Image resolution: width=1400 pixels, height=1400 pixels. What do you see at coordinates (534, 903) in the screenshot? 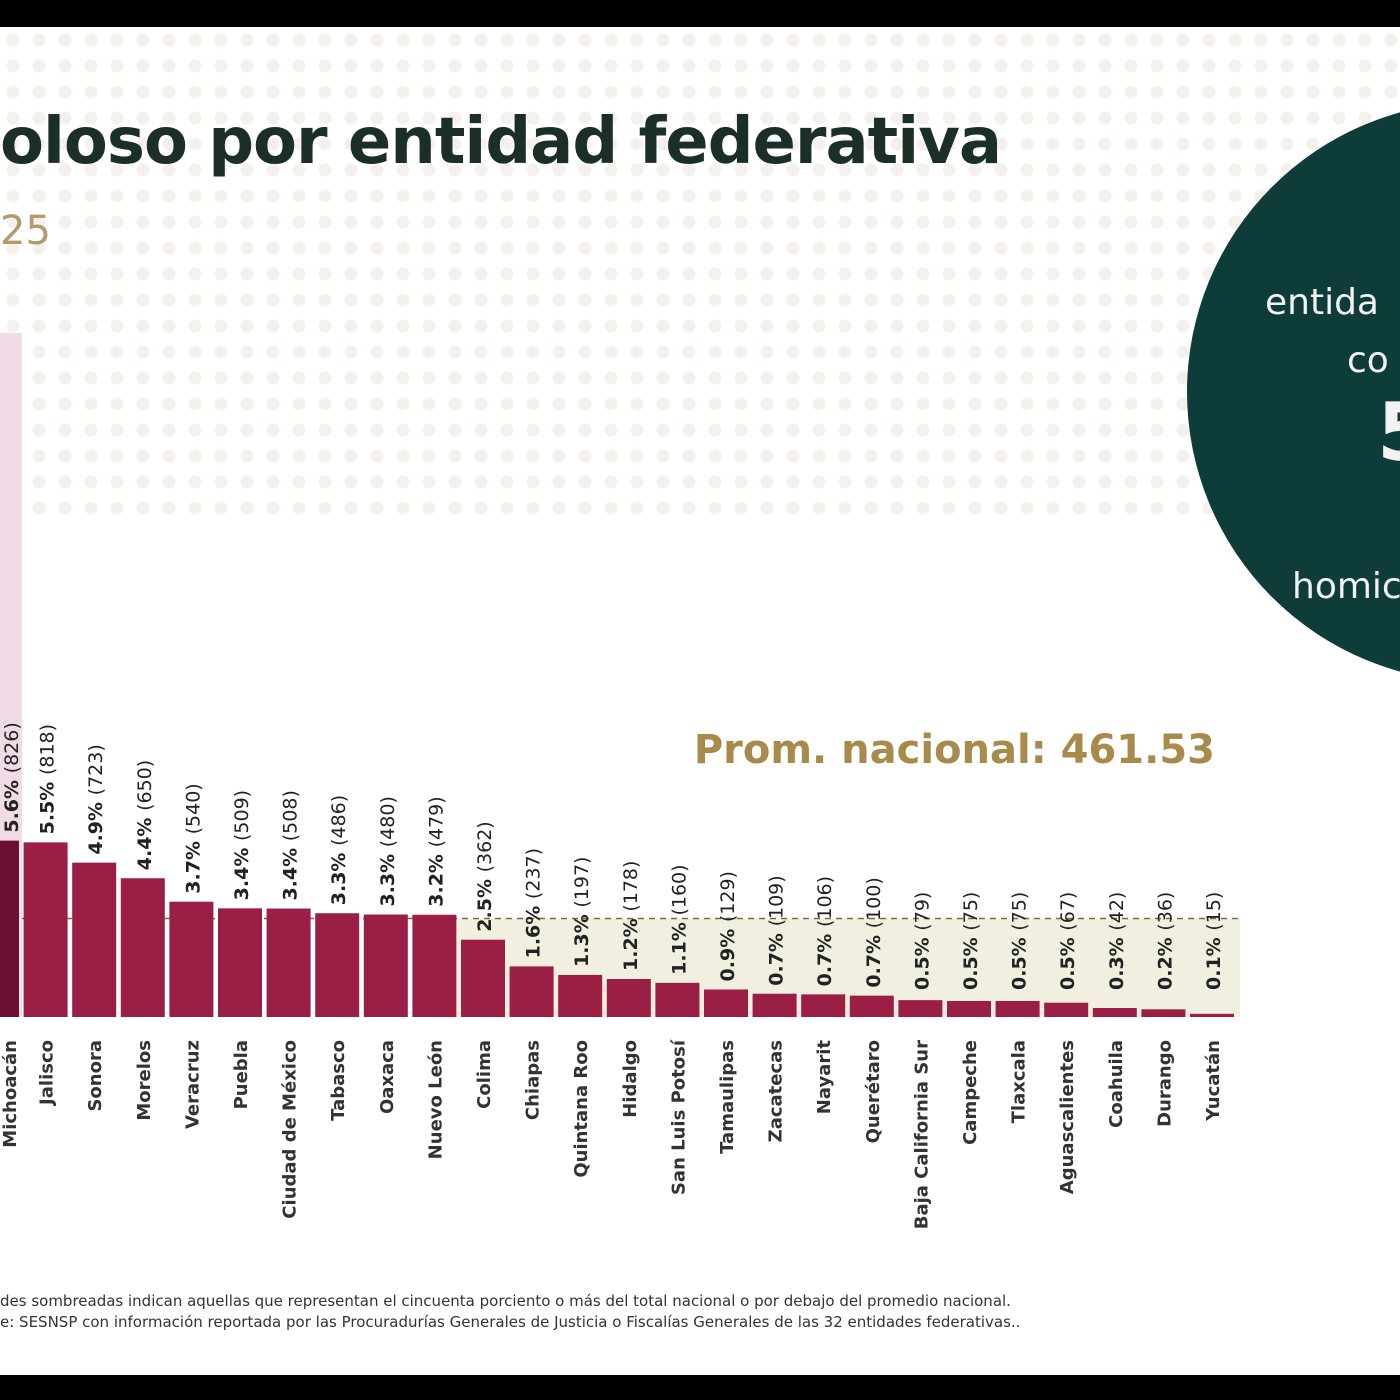
I see `value-label: 1.6% (237)` at bounding box center [534, 903].